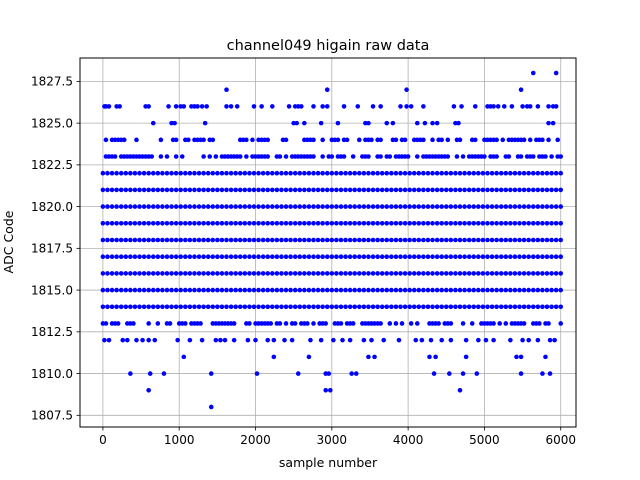  Describe the element at coordinates (328, 462) in the screenshot. I see `x-axis-label: sample number` at that location.